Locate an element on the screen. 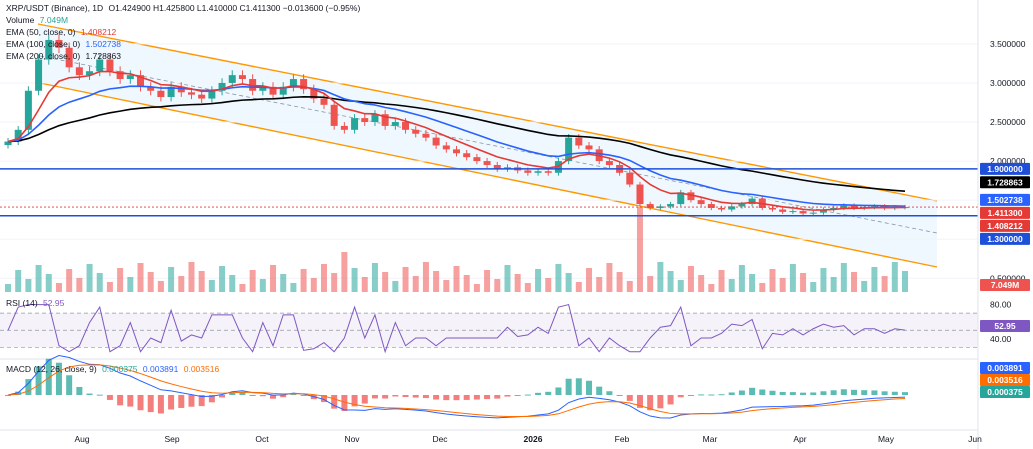  macd-hist-value: 0.000375 is located at coordinates (120, 369).